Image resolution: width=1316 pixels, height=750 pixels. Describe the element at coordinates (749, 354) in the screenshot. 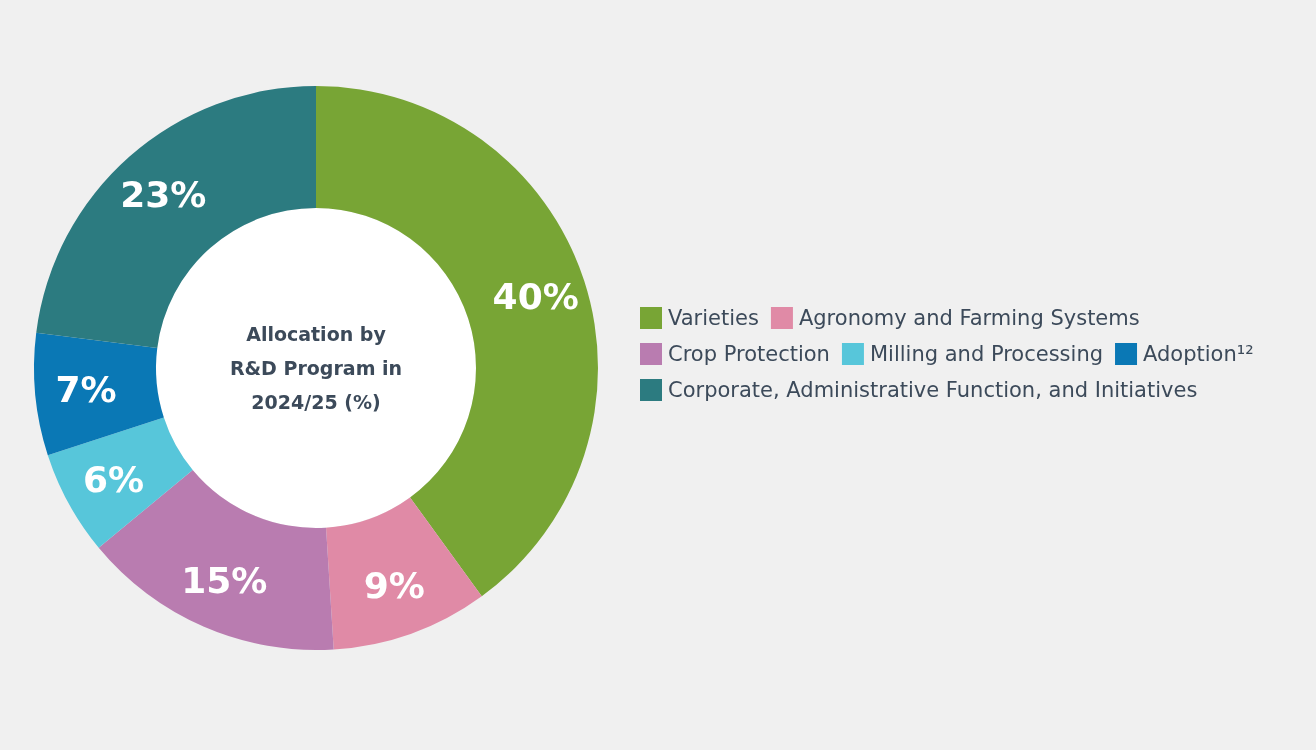

I see `legend-label: Crop Protection` at that location.